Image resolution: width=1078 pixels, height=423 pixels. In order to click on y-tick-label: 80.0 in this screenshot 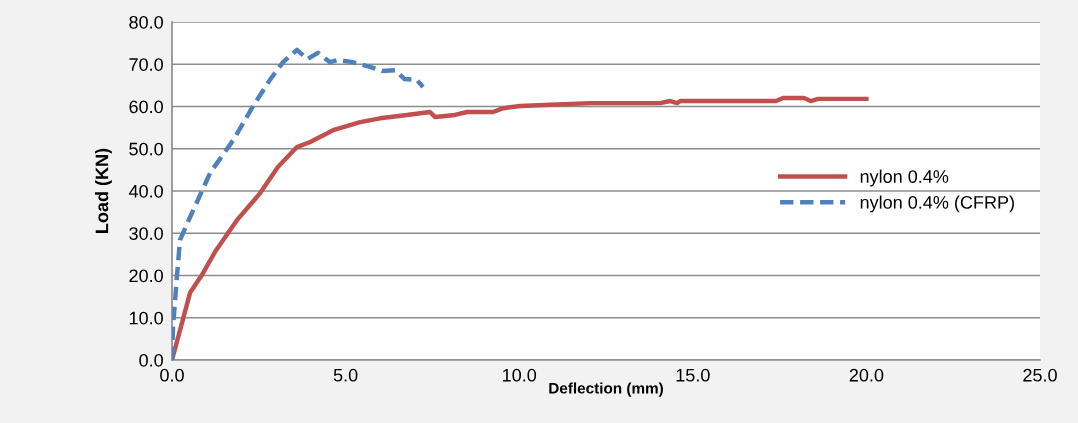, I will do `click(146, 22)`.